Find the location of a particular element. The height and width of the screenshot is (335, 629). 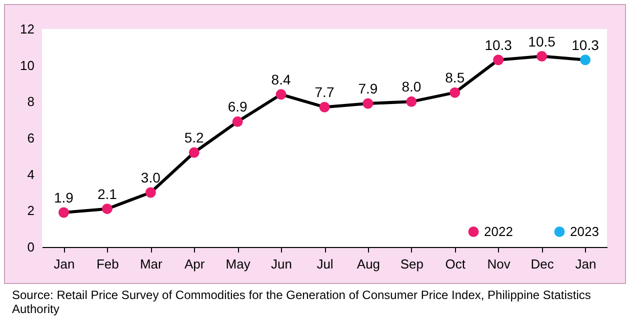

x-tick-label: Nov is located at coordinates (499, 264).